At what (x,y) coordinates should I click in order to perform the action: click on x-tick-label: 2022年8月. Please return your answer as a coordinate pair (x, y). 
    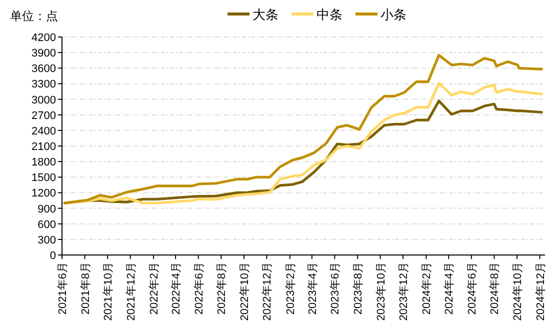
    Looking at the image, I should click on (222, 288).